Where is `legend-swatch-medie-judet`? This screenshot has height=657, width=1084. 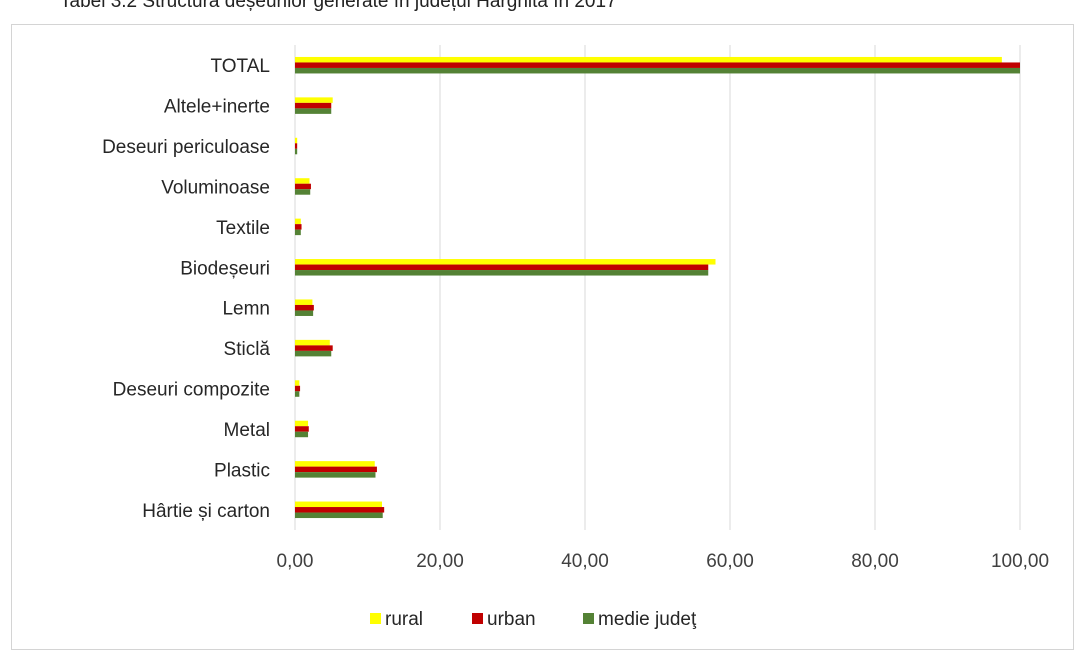
legend-swatch-medie-judet is located at coordinates (588, 618).